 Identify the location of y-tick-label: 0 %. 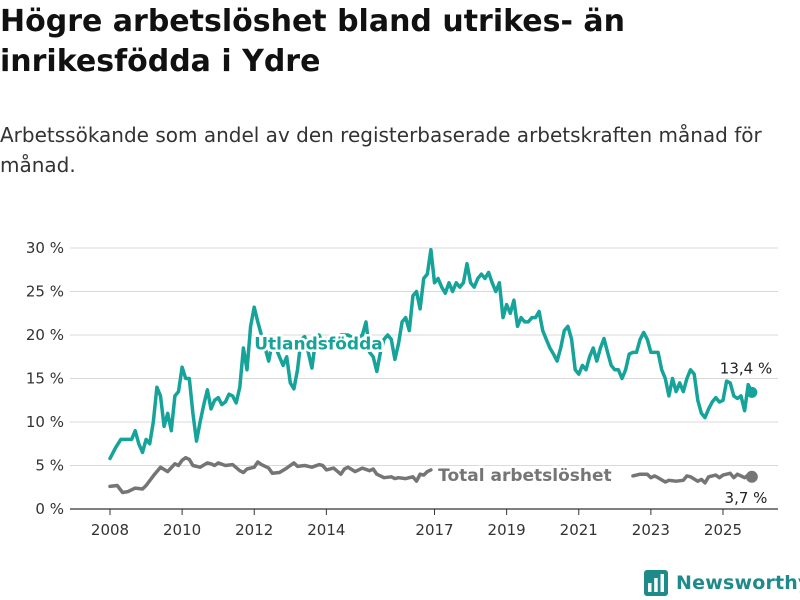
(49, 509).